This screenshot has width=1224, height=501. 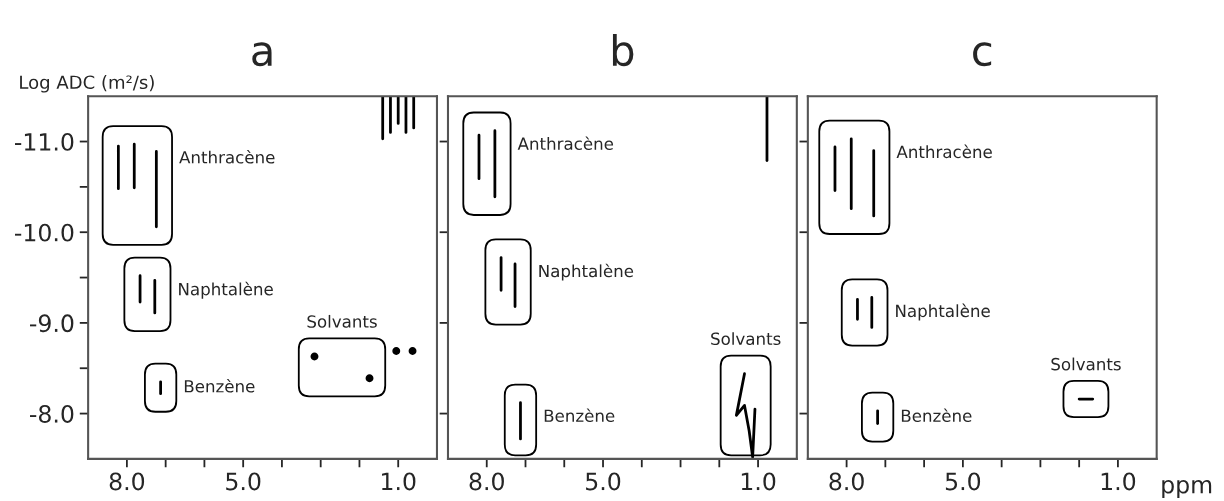 I want to click on y-tick-label: -11.0, so click(x=44, y=141).